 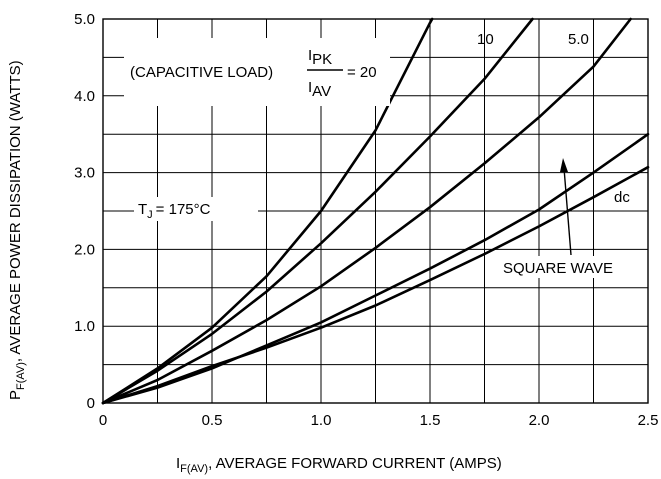 What do you see at coordinates (84, 173) in the screenshot?
I see `y-tick-label: 3.0` at bounding box center [84, 173].